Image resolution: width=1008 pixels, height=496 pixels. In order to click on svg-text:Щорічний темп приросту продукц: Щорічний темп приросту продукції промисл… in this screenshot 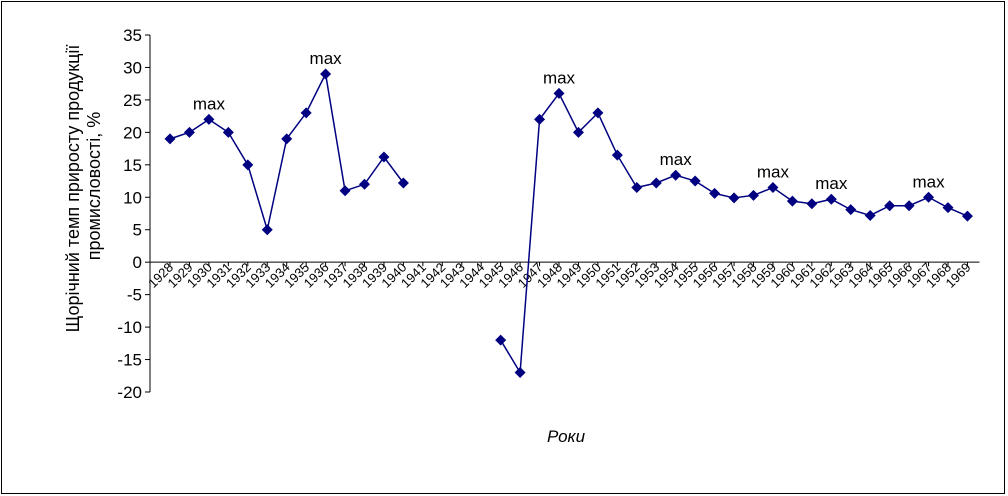, I will do `click(83, 186)`.